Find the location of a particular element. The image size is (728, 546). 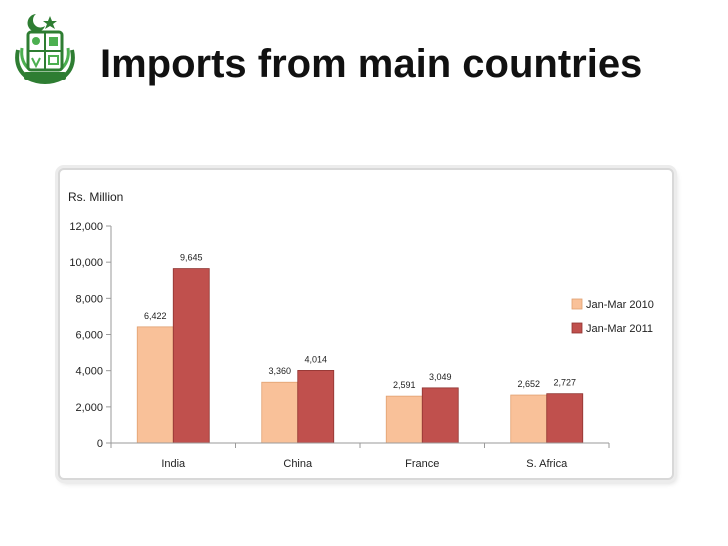

y-tick-label: 0 is located at coordinates (100, 444).